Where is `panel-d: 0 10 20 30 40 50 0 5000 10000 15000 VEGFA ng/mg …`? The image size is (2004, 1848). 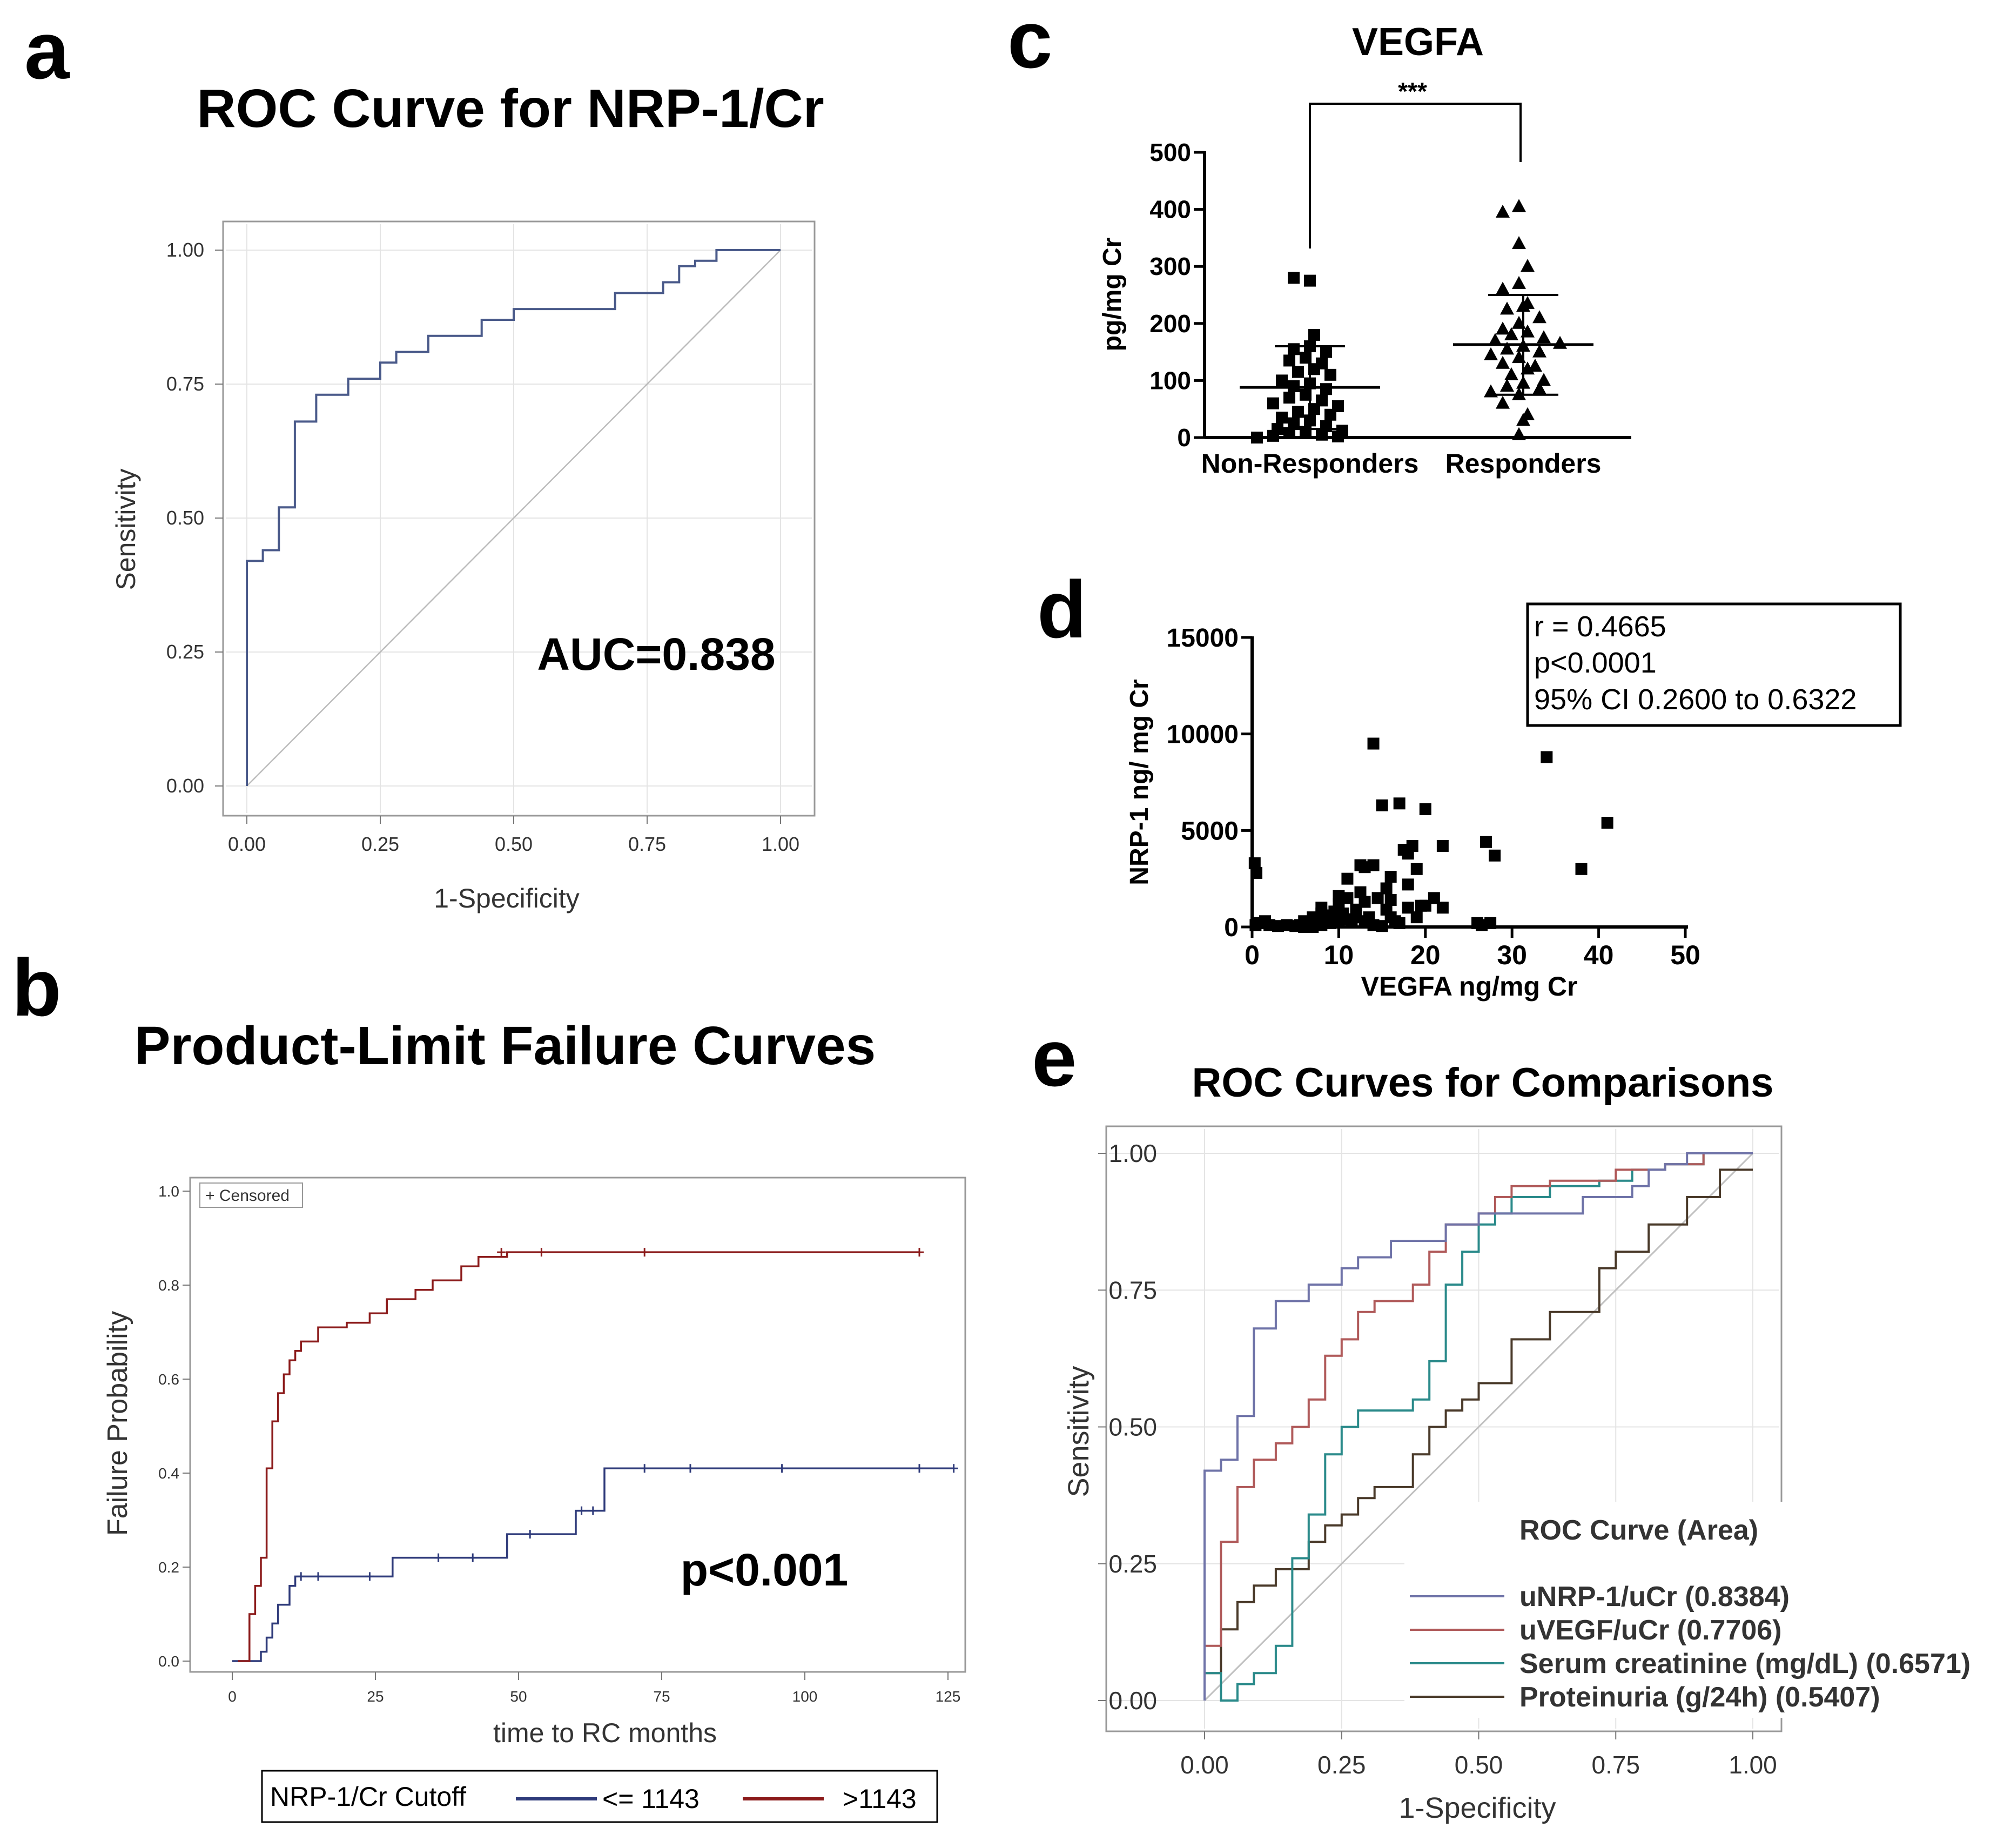
panel-d: 0 10 20 30 40 50 0 5000 10000 15000 VEGFA ng/mg … is located at coordinates (1513, 802).